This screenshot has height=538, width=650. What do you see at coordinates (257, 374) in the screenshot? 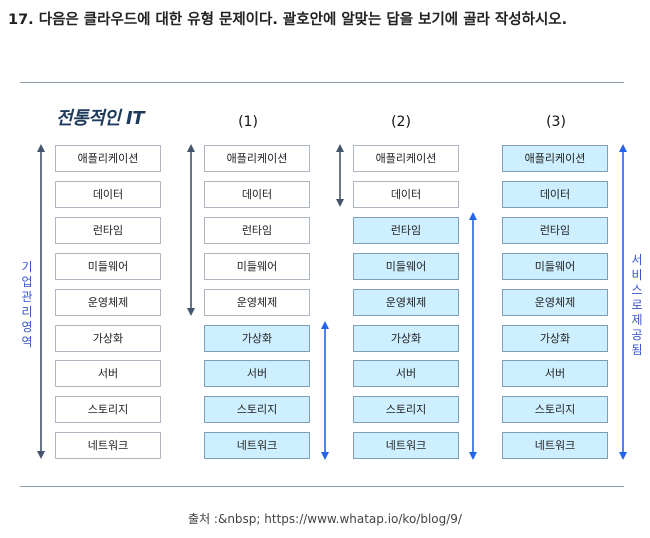
I see `col1-layer-box: 서버` at bounding box center [257, 374].